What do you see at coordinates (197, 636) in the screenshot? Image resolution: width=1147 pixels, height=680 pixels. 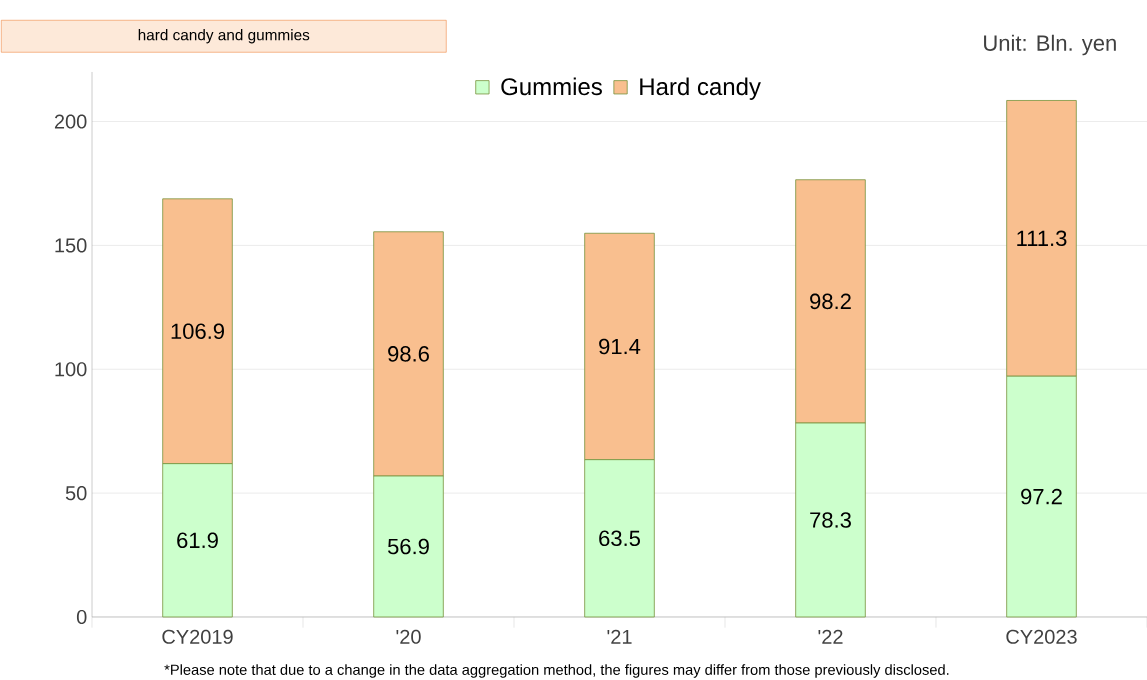 I see `x-tick-label: CY2019` at bounding box center [197, 636].